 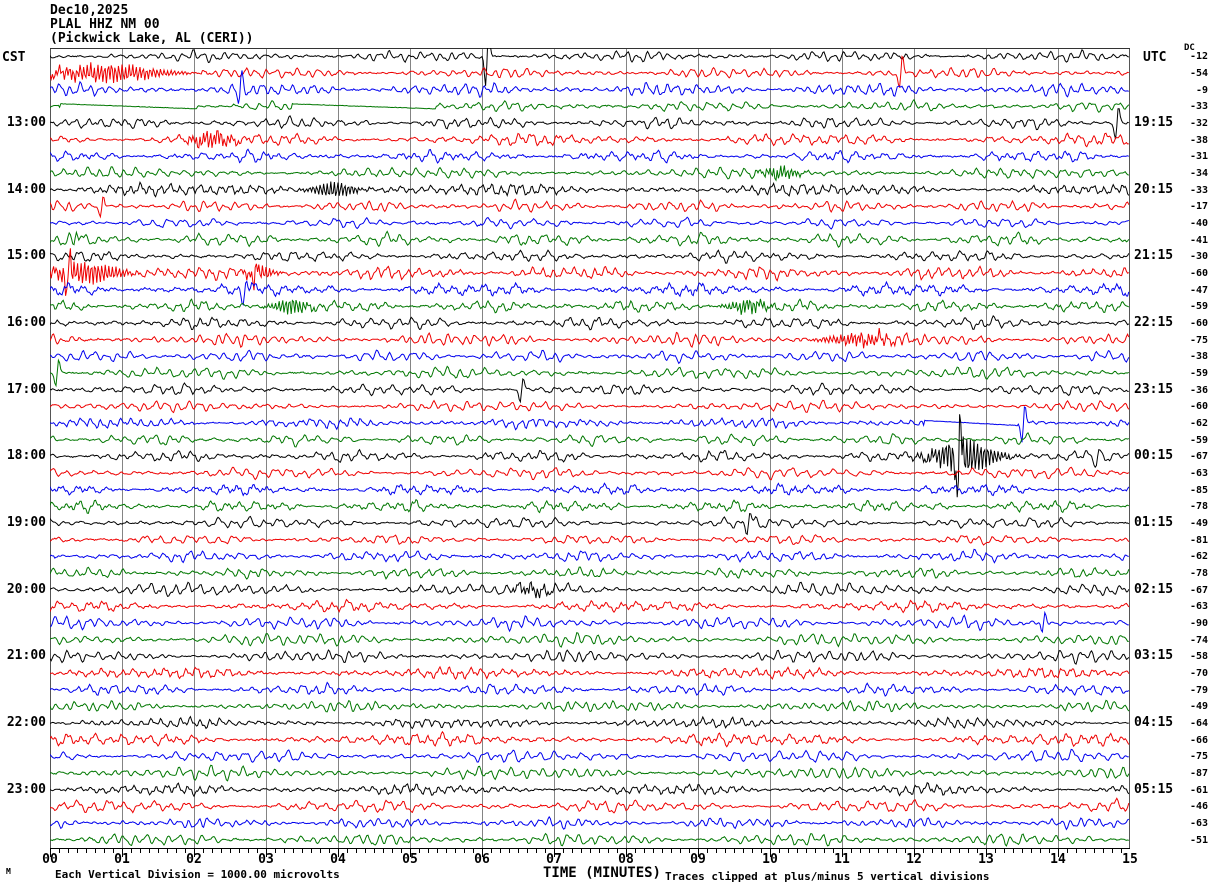 I want to click on title-date: Dec10,2025, so click(x=89, y=10).